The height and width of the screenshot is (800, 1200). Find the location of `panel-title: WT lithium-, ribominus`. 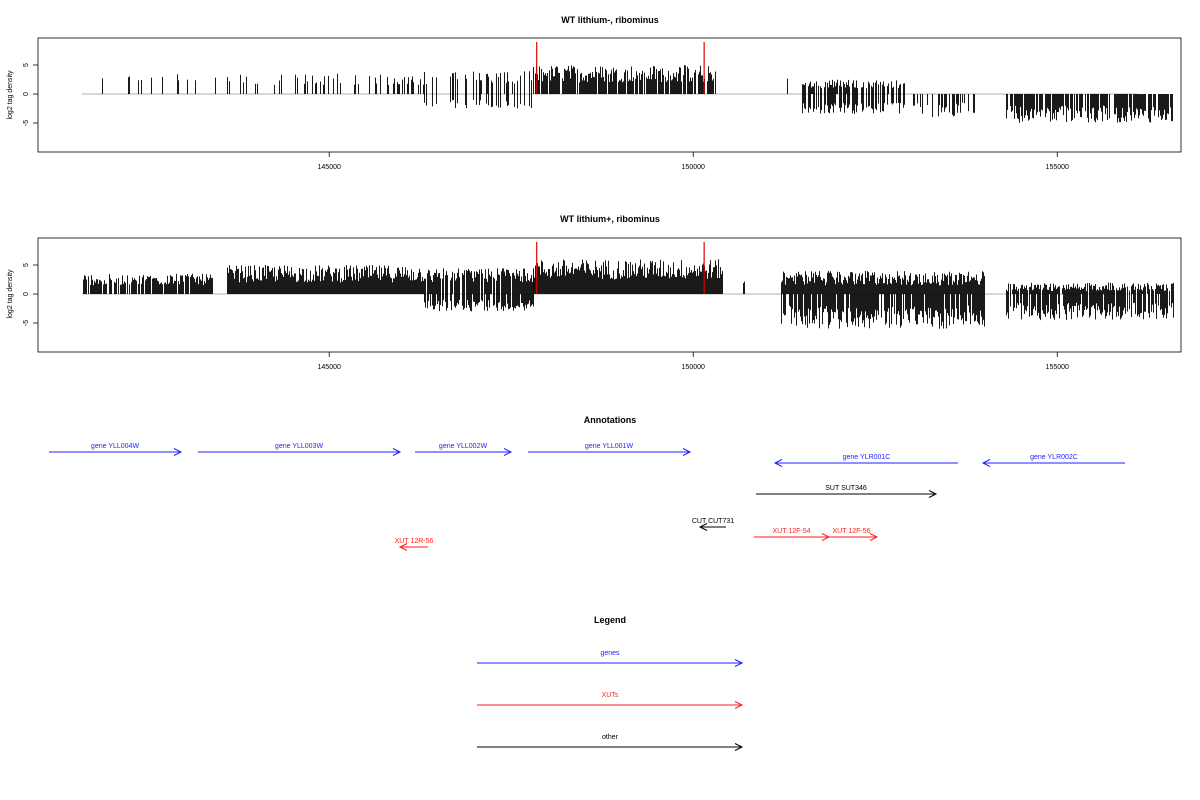

panel-title: WT lithium-, ribominus is located at coordinates (610, 20).